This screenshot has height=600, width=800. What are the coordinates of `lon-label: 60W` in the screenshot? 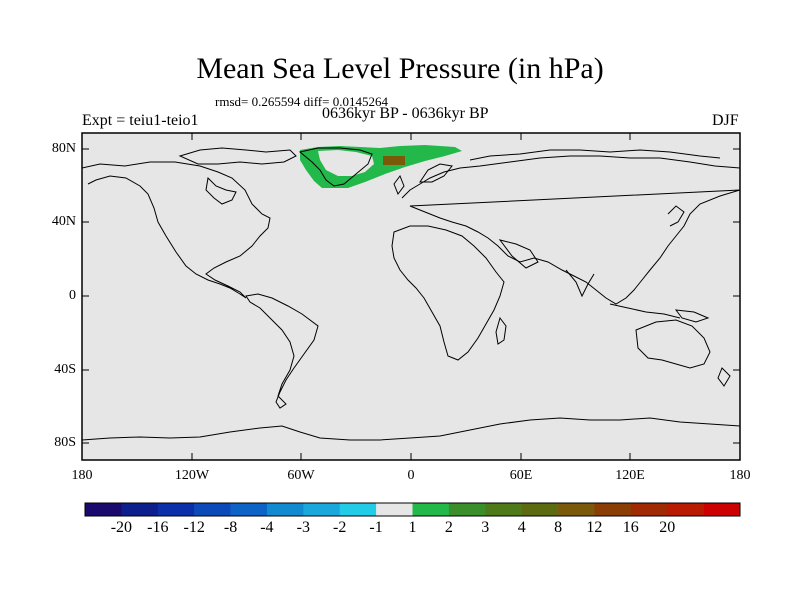 It's located at (301, 475).